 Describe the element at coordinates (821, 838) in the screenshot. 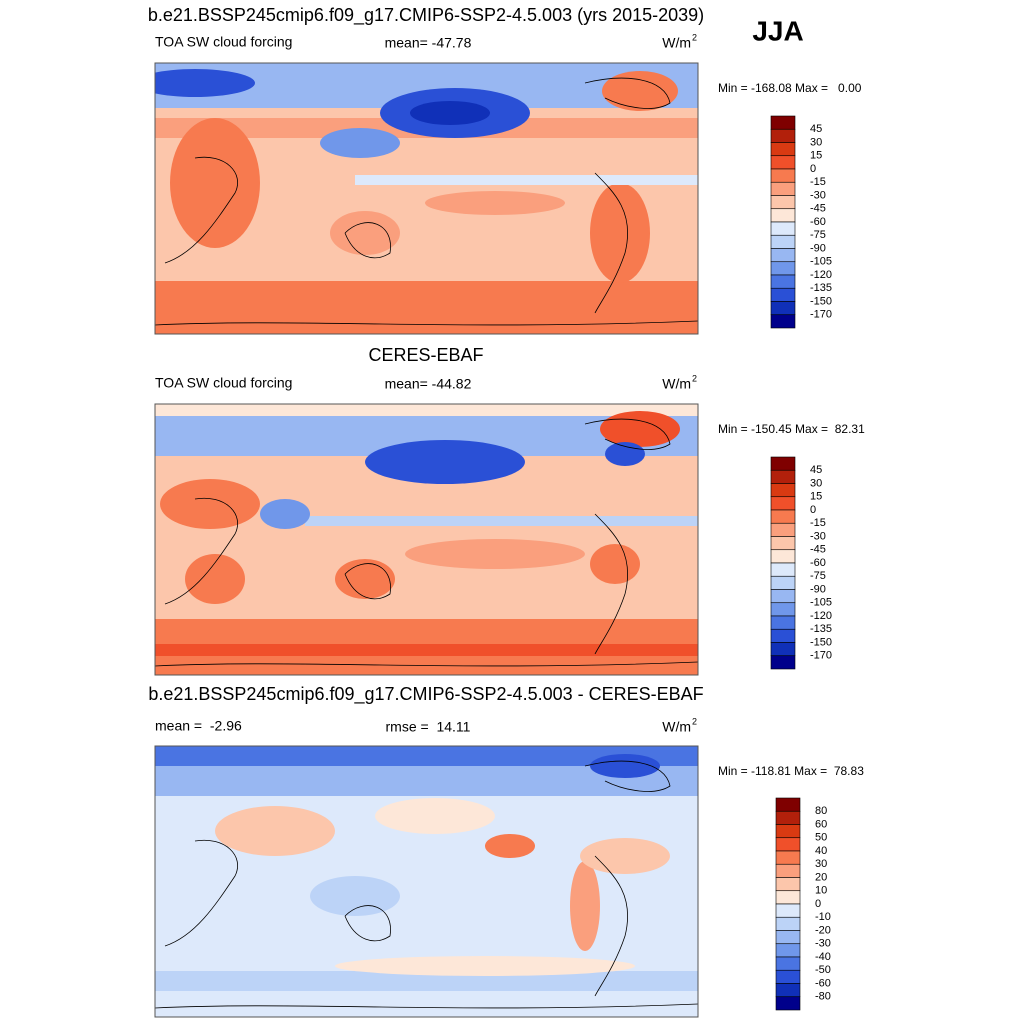

I see `colorbar-label: 50` at that location.